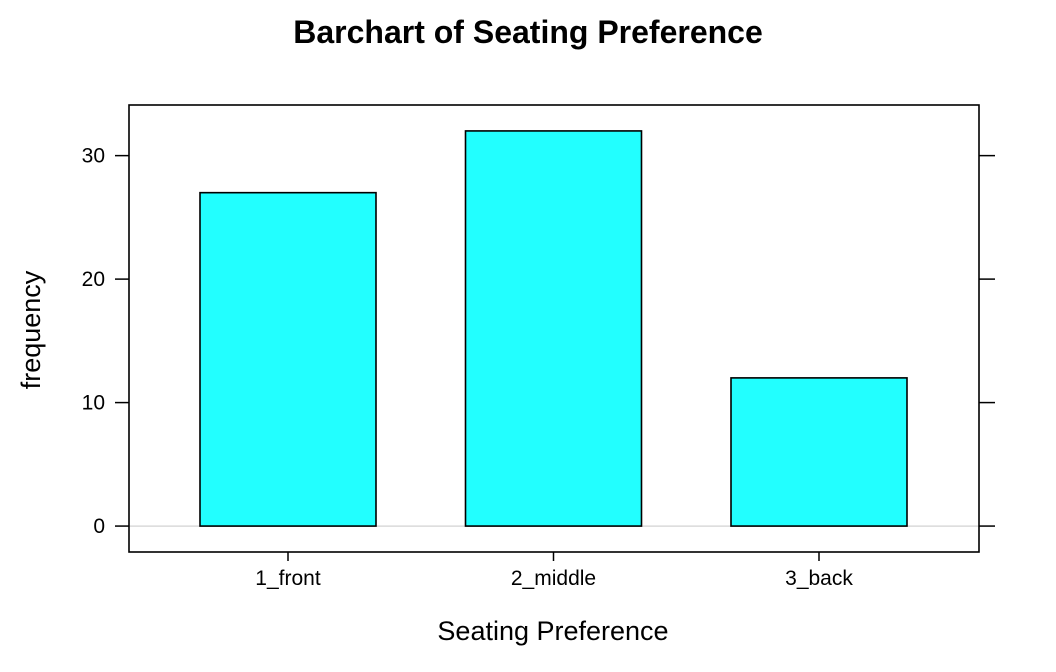  What do you see at coordinates (552, 631) in the screenshot?
I see `x-axis-label: Seating Preference` at bounding box center [552, 631].